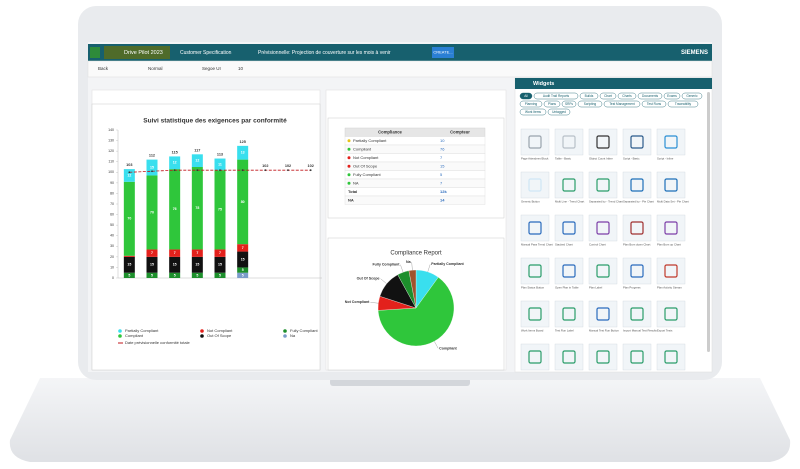 The width and height of the screenshot is (800, 469). What do you see at coordinates (537, 245) in the screenshot?
I see `widget-caption: Manual Pass Trend Chart` at bounding box center [537, 245].